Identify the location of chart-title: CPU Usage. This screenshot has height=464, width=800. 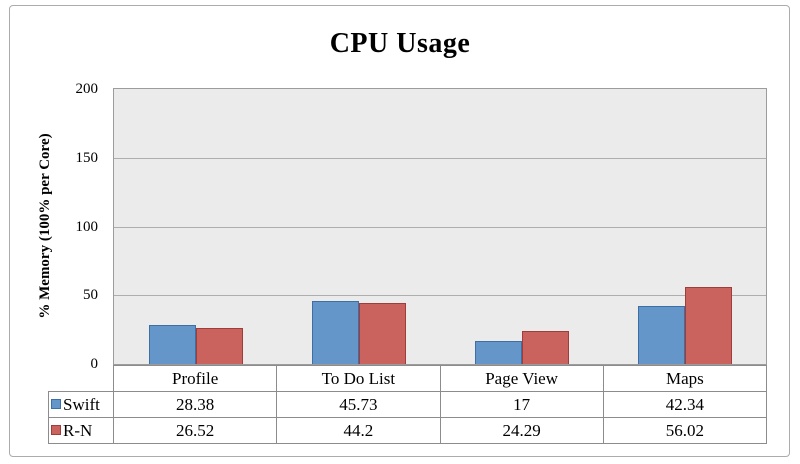
(400, 43).